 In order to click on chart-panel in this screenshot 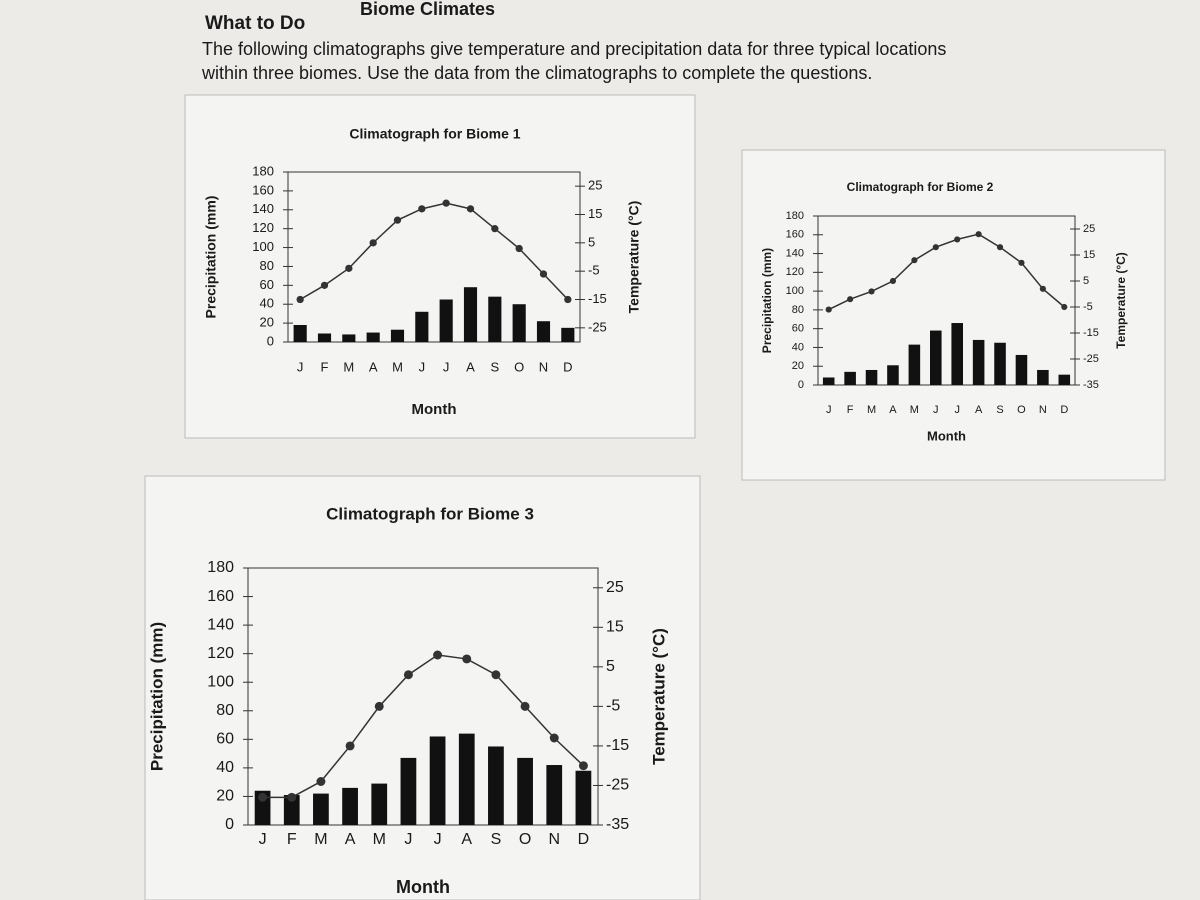, I will do `click(953, 315)`.